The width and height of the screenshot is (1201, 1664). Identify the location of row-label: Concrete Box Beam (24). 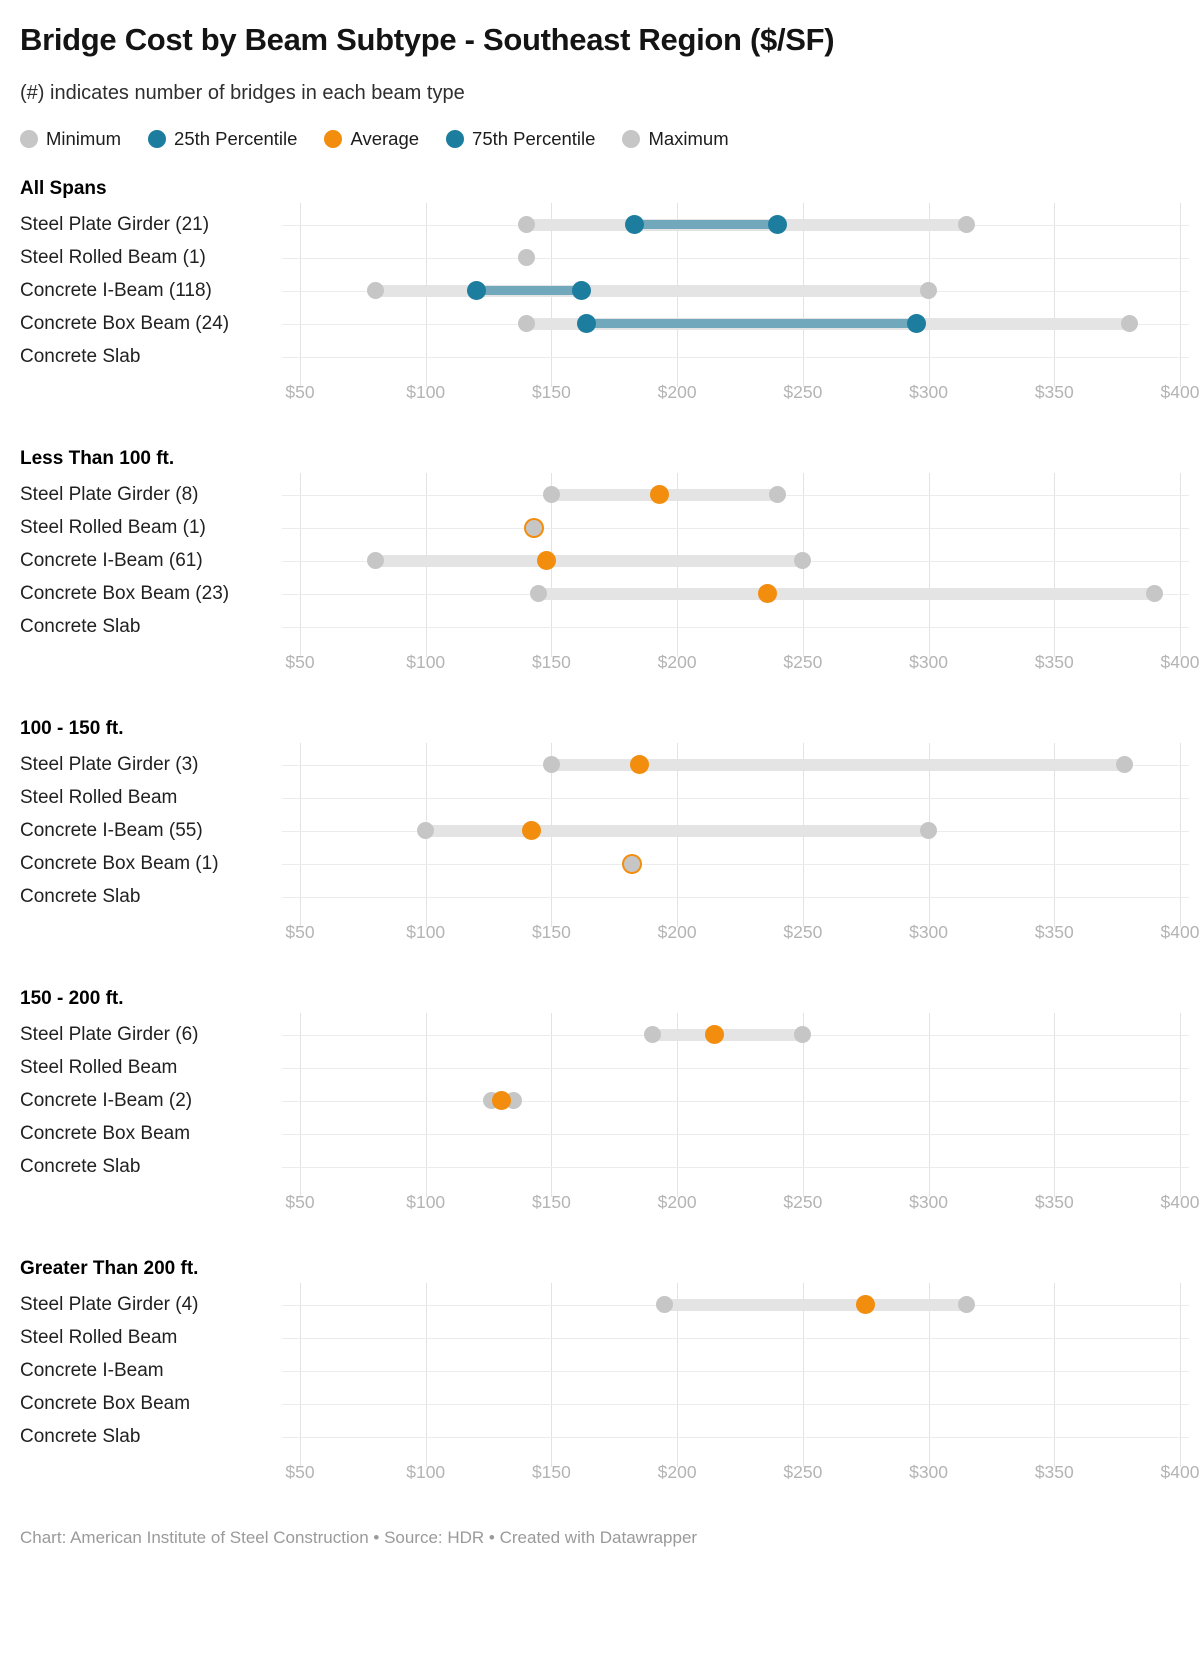
(125, 323).